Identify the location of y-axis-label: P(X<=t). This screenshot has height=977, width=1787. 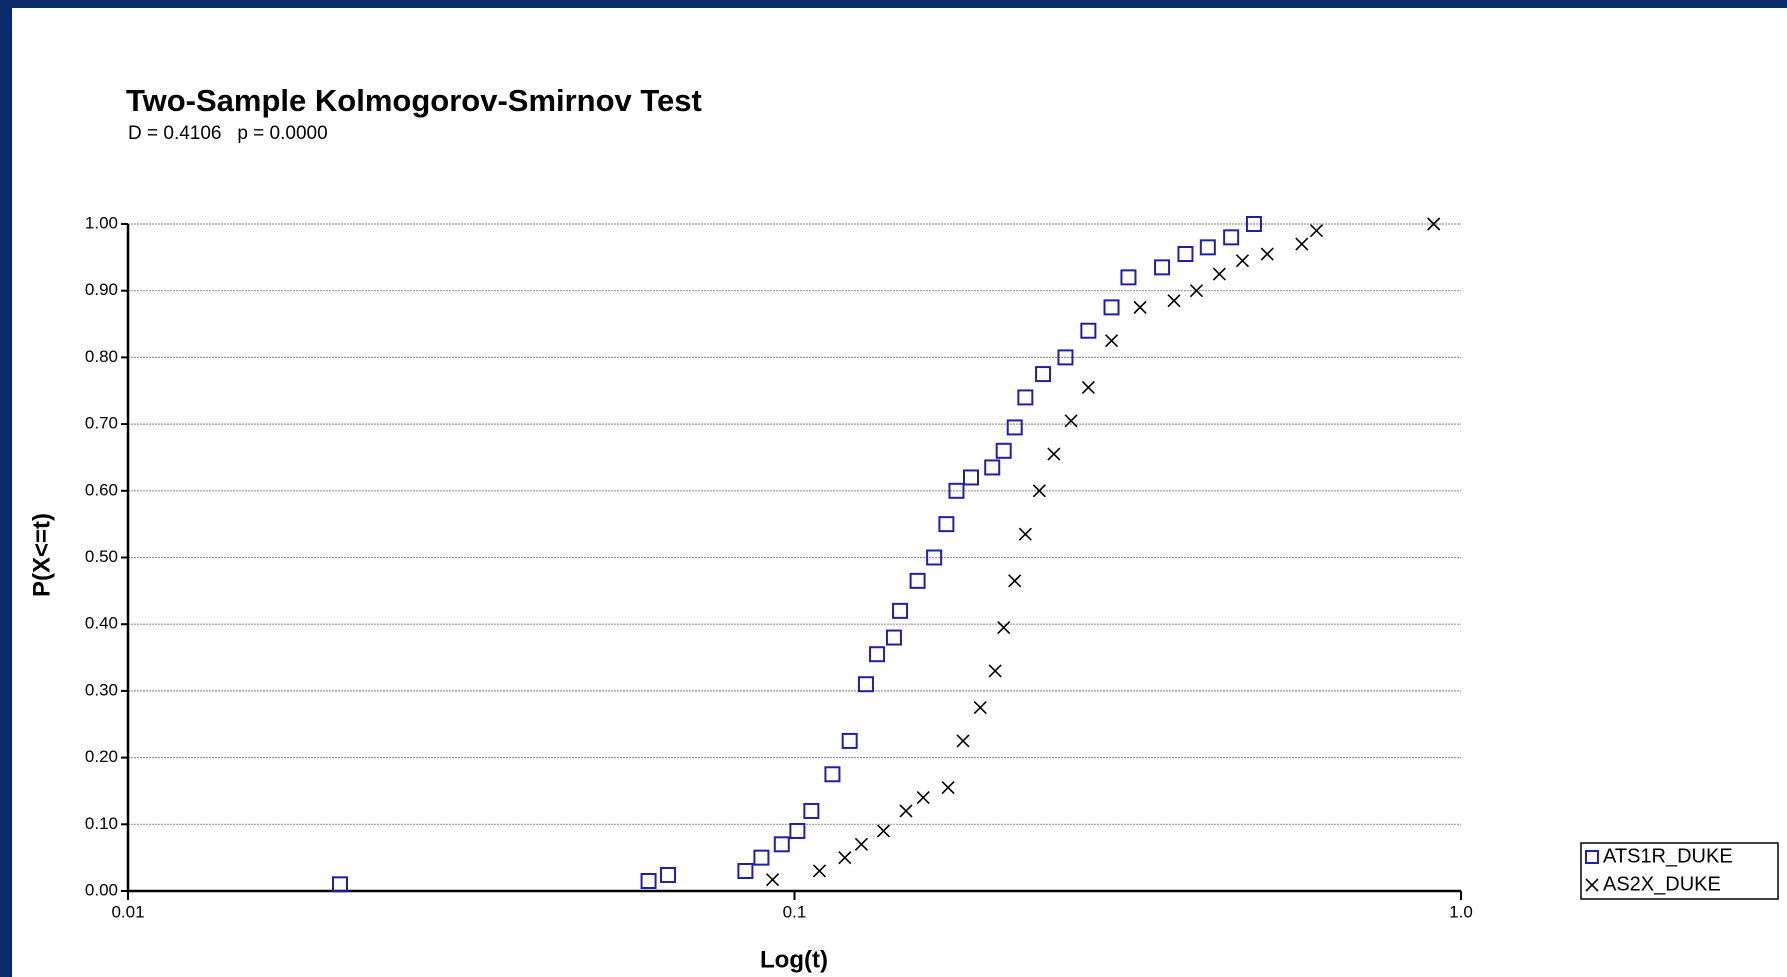
(41, 555).